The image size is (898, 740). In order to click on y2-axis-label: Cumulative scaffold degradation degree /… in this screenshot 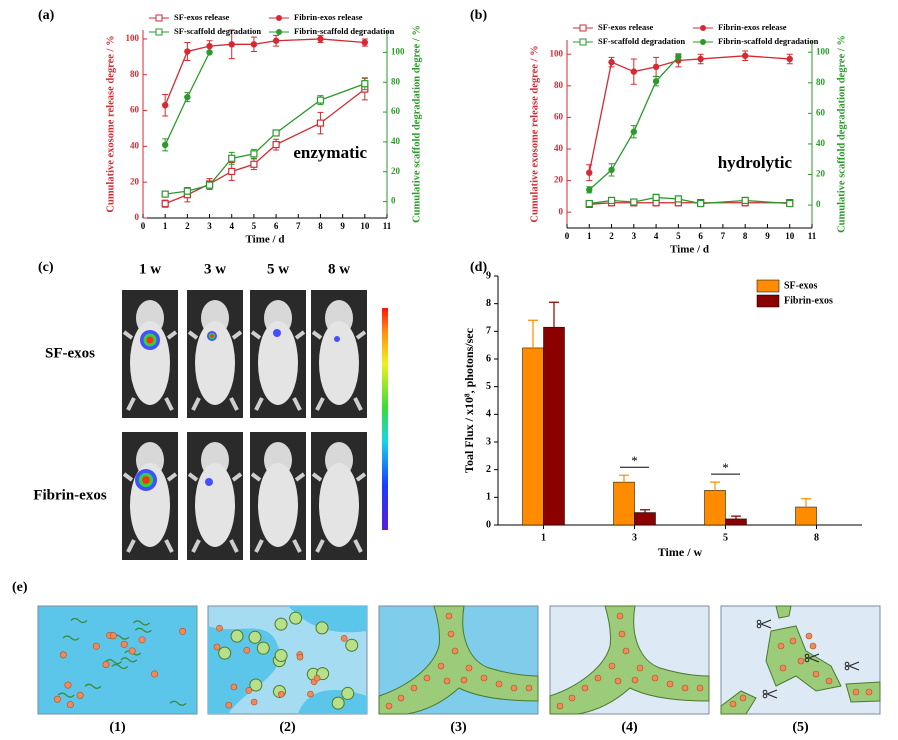, I will do `click(841, 134)`.